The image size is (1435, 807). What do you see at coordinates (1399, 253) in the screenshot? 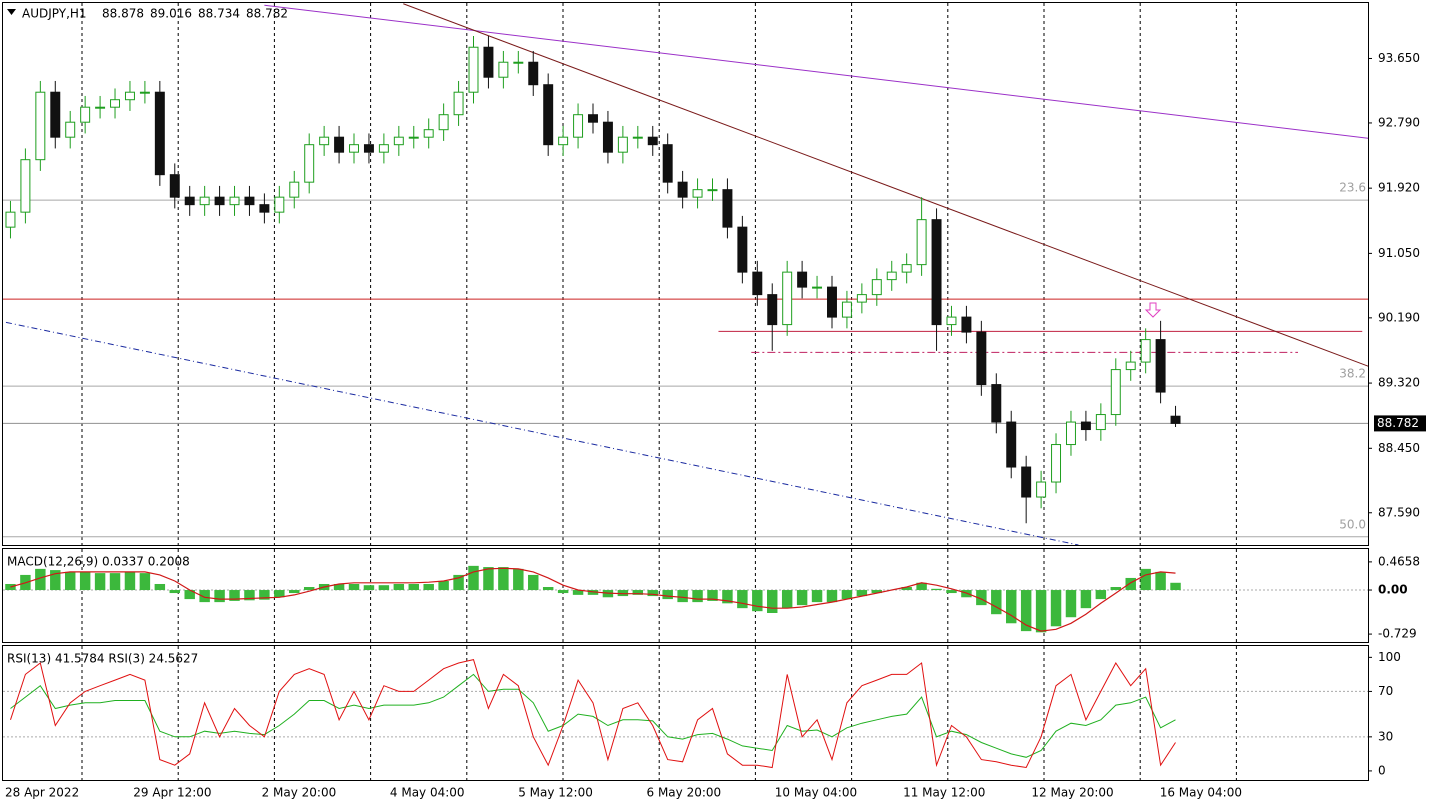
I see `y-tick-label: 91.050` at bounding box center [1399, 253].